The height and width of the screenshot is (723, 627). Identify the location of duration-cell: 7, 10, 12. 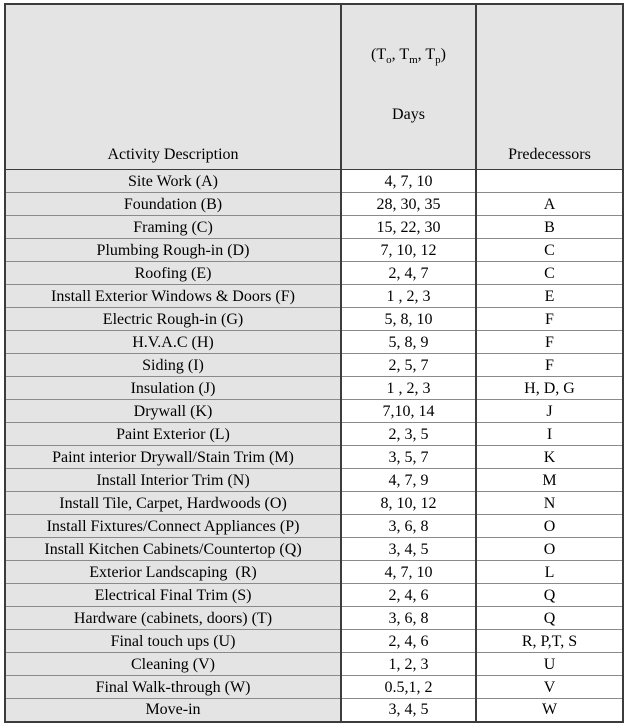
(408, 250).